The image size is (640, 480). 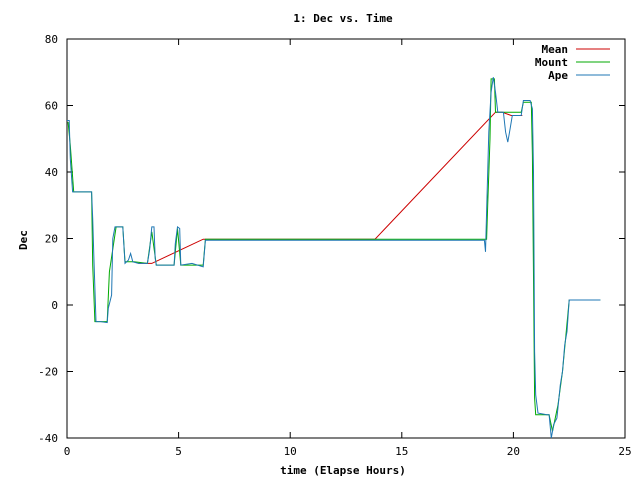 I want to click on x-axis-label: time (Elapse Hours), so click(x=343, y=470).